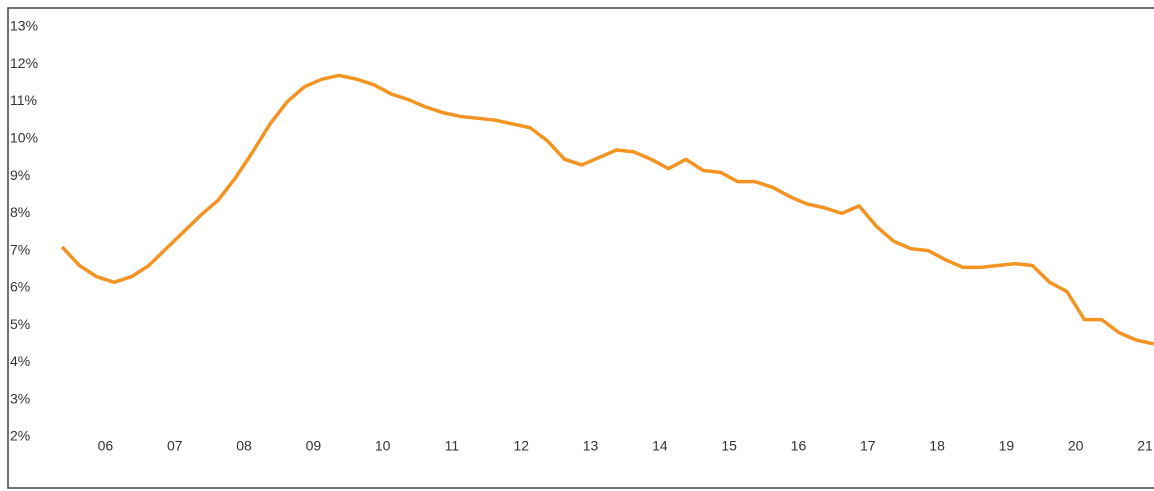 The height and width of the screenshot is (491, 1154). Describe the element at coordinates (175, 446) in the screenshot. I see `x-tick-label: 07` at that location.